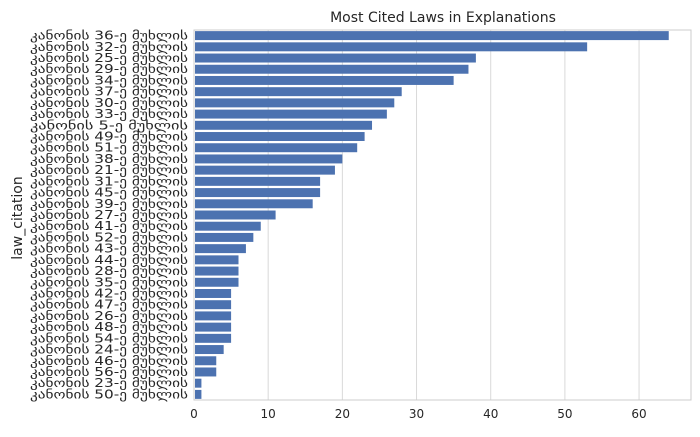  I want to click on y-tick-label: კანონის 37-ე მუხლის, so click(109, 92).